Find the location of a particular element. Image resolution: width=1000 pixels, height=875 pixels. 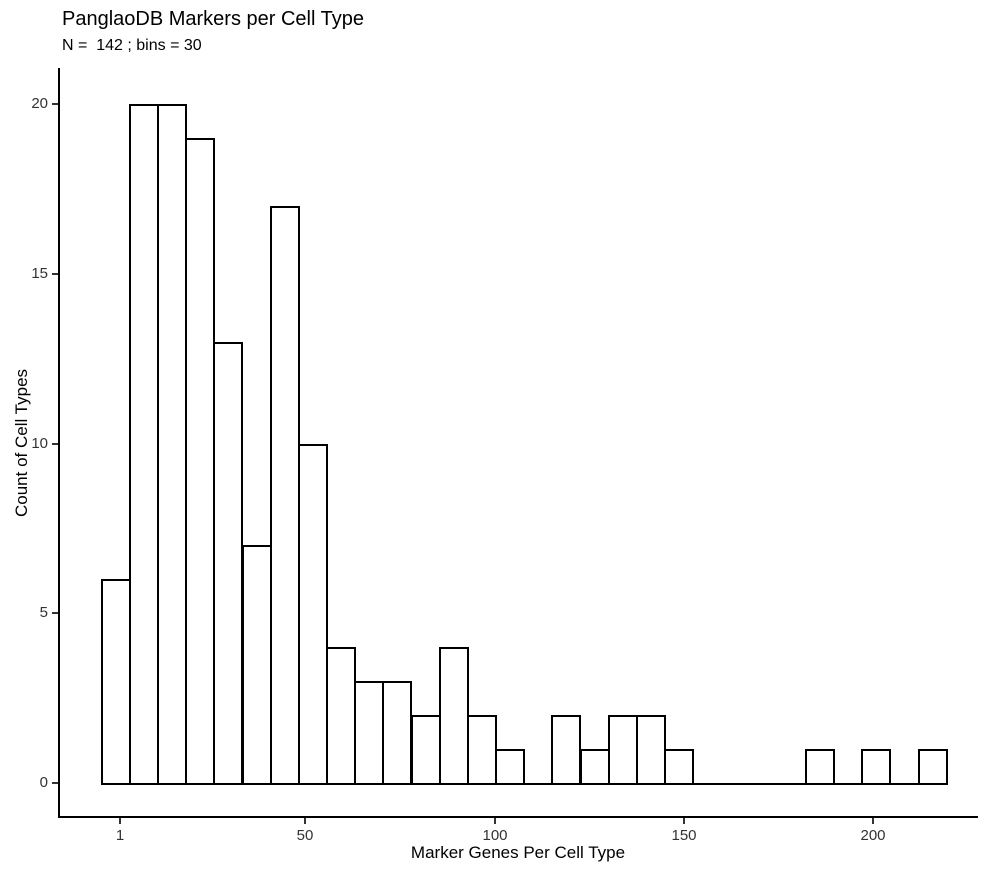

y-axis-title: Count of Cell Types is located at coordinates (21, 443).